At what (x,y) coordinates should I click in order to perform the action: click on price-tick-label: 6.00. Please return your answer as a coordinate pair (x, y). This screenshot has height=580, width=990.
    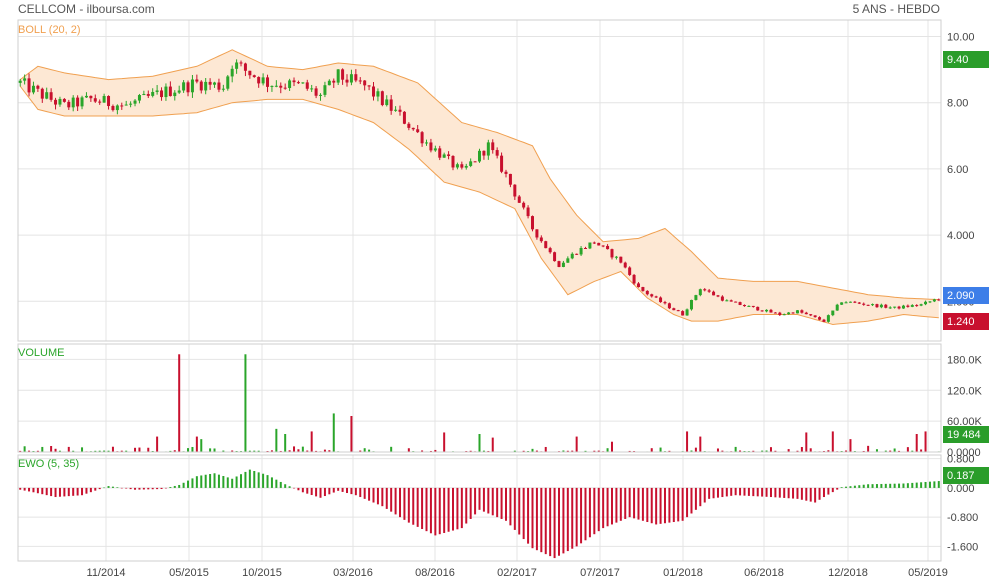
    Looking at the image, I should click on (957, 170).